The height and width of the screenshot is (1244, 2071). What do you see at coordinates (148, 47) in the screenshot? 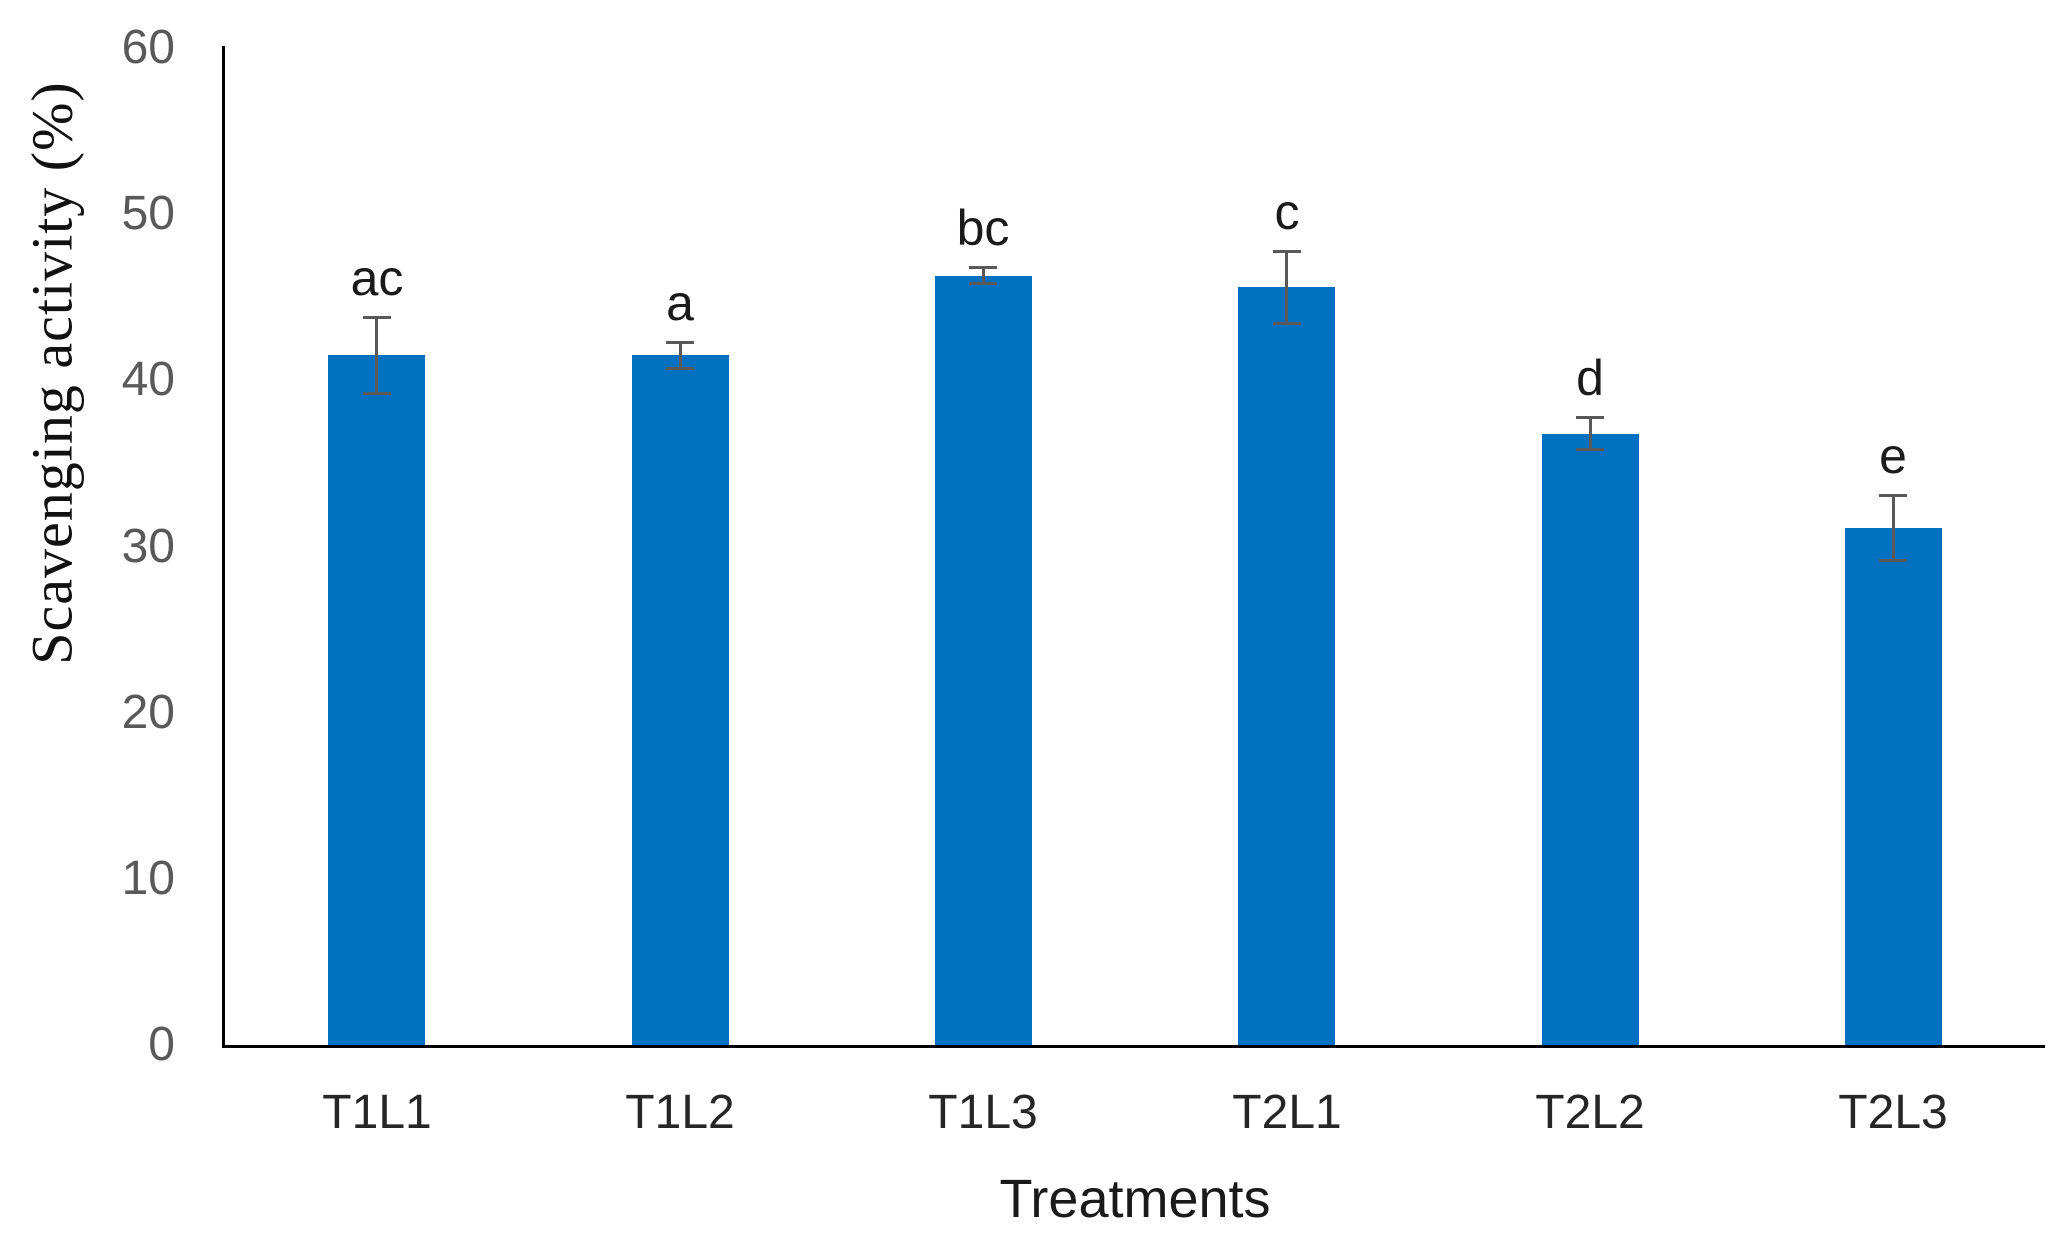
I see `y-tick-label: 60` at bounding box center [148, 47].